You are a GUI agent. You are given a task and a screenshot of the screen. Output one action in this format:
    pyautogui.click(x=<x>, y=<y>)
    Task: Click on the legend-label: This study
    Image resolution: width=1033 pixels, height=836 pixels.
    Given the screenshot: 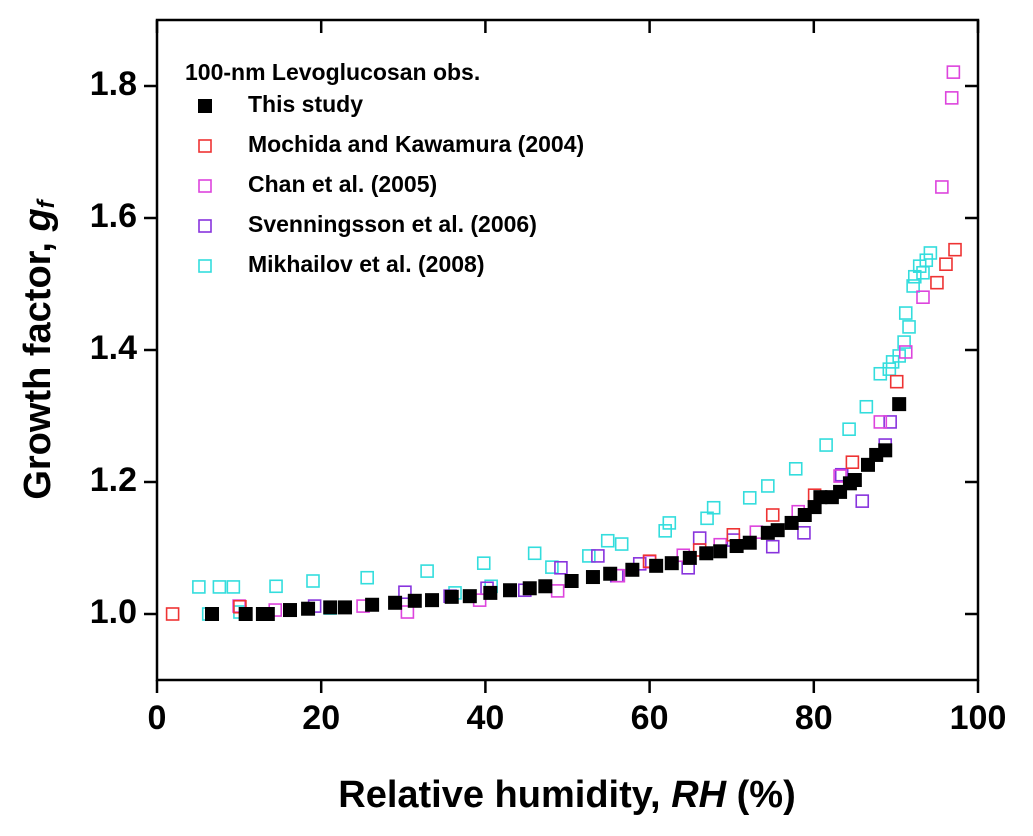 What is the action you would take?
    pyautogui.click(x=305, y=104)
    